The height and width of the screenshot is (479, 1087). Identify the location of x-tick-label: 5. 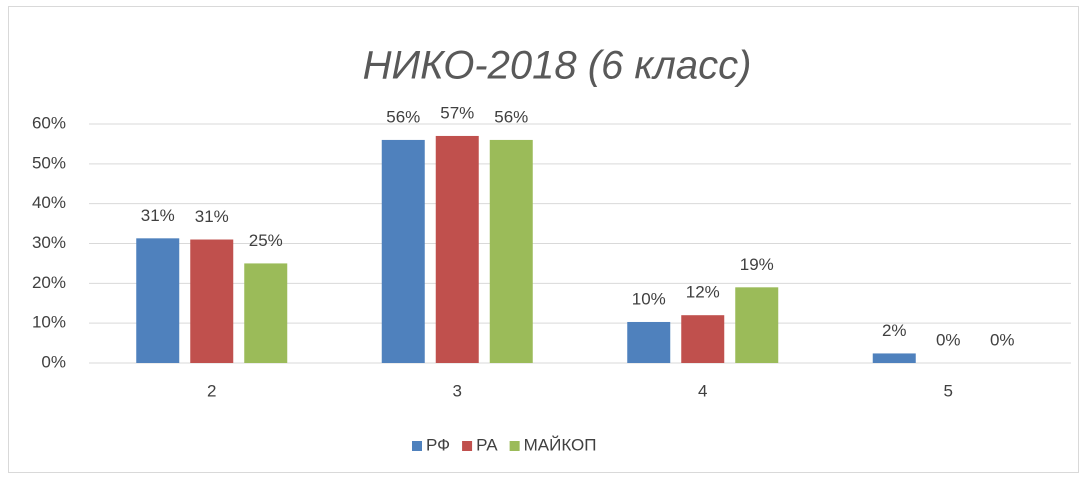
(948, 390).